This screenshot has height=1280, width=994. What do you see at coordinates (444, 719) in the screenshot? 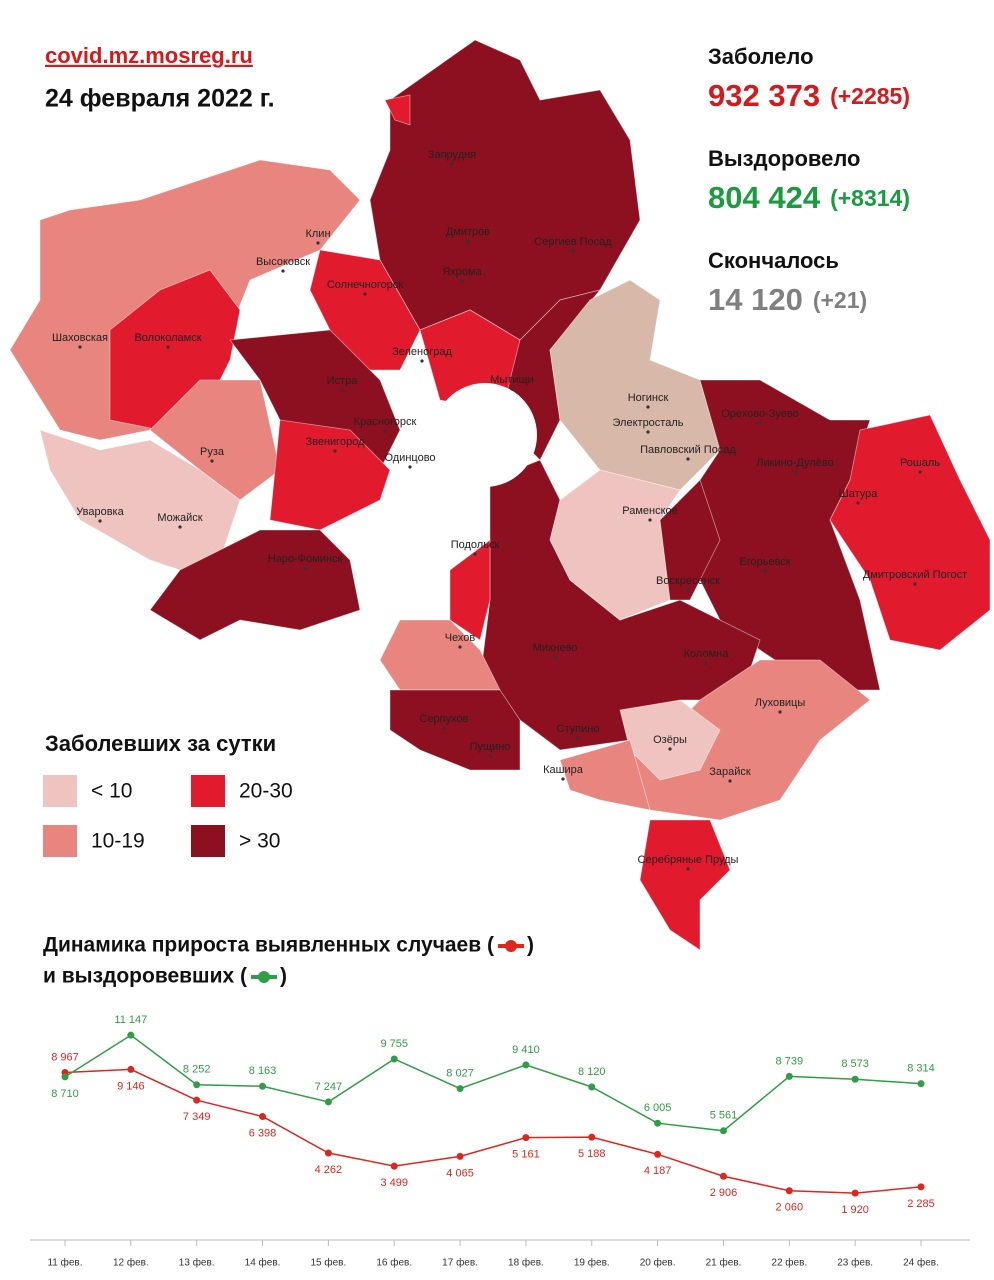
I see `town-label: Серпухов` at bounding box center [444, 719].